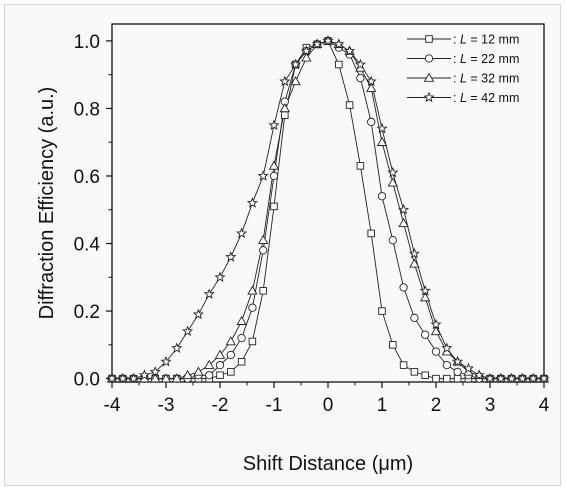 This screenshot has height=492, width=567. Describe the element at coordinates (429, 77) in the screenshot. I see `legend-marker-triangle` at that location.